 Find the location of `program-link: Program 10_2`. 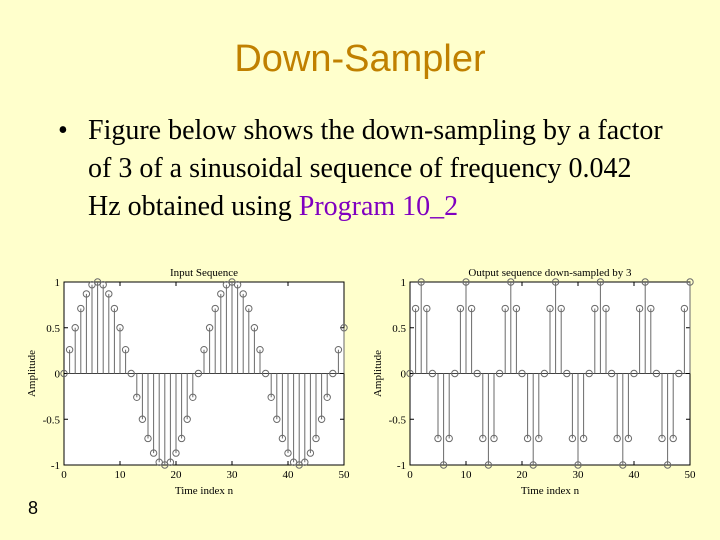

program-link: Program 10_2 is located at coordinates (378, 206).